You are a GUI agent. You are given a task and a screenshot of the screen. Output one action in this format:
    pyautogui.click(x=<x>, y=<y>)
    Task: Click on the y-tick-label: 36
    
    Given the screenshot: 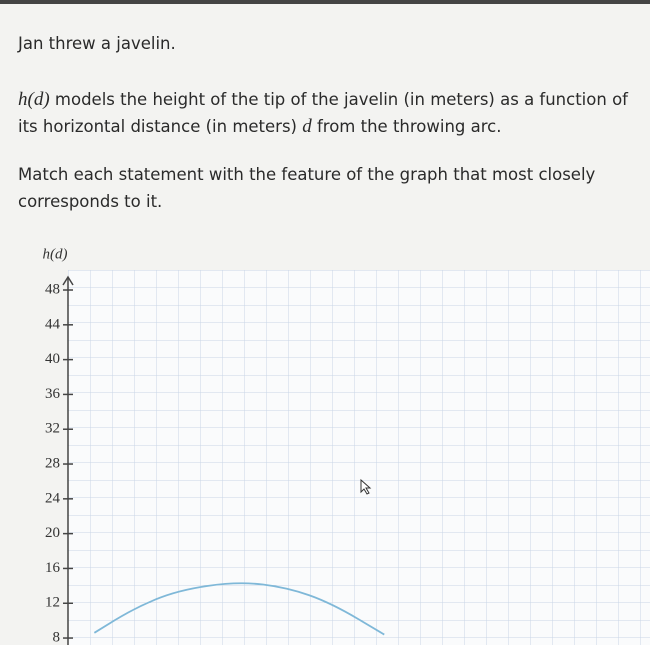 What is the action you would take?
    pyautogui.click(x=53, y=394)
    